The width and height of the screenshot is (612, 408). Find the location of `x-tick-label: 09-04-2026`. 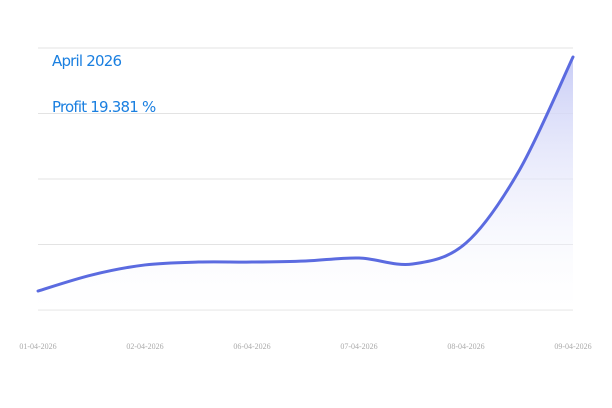

x-tick-label: 09-04-2026 is located at coordinates (572, 346).